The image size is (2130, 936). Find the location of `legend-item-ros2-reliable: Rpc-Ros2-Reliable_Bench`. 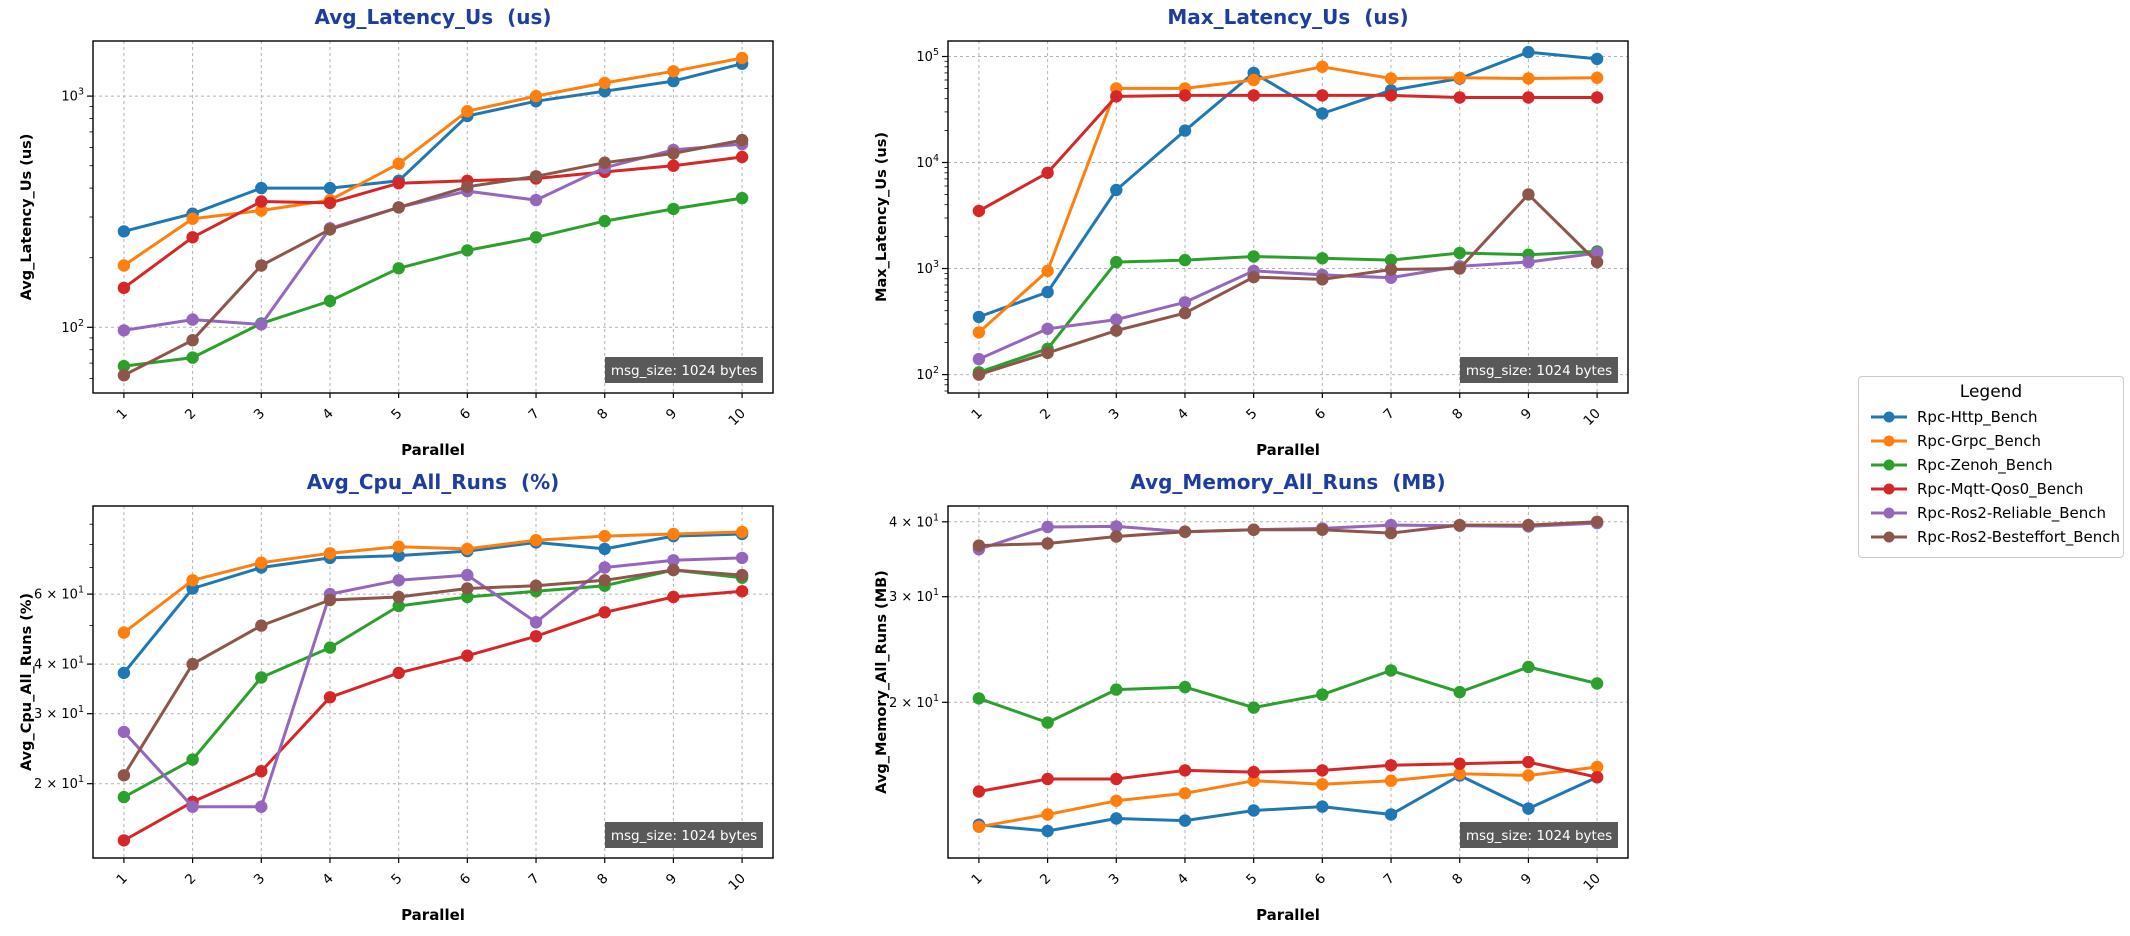

legend-item-ros2-reliable: Rpc-Ros2-Reliable_Bench is located at coordinates (1991, 513).